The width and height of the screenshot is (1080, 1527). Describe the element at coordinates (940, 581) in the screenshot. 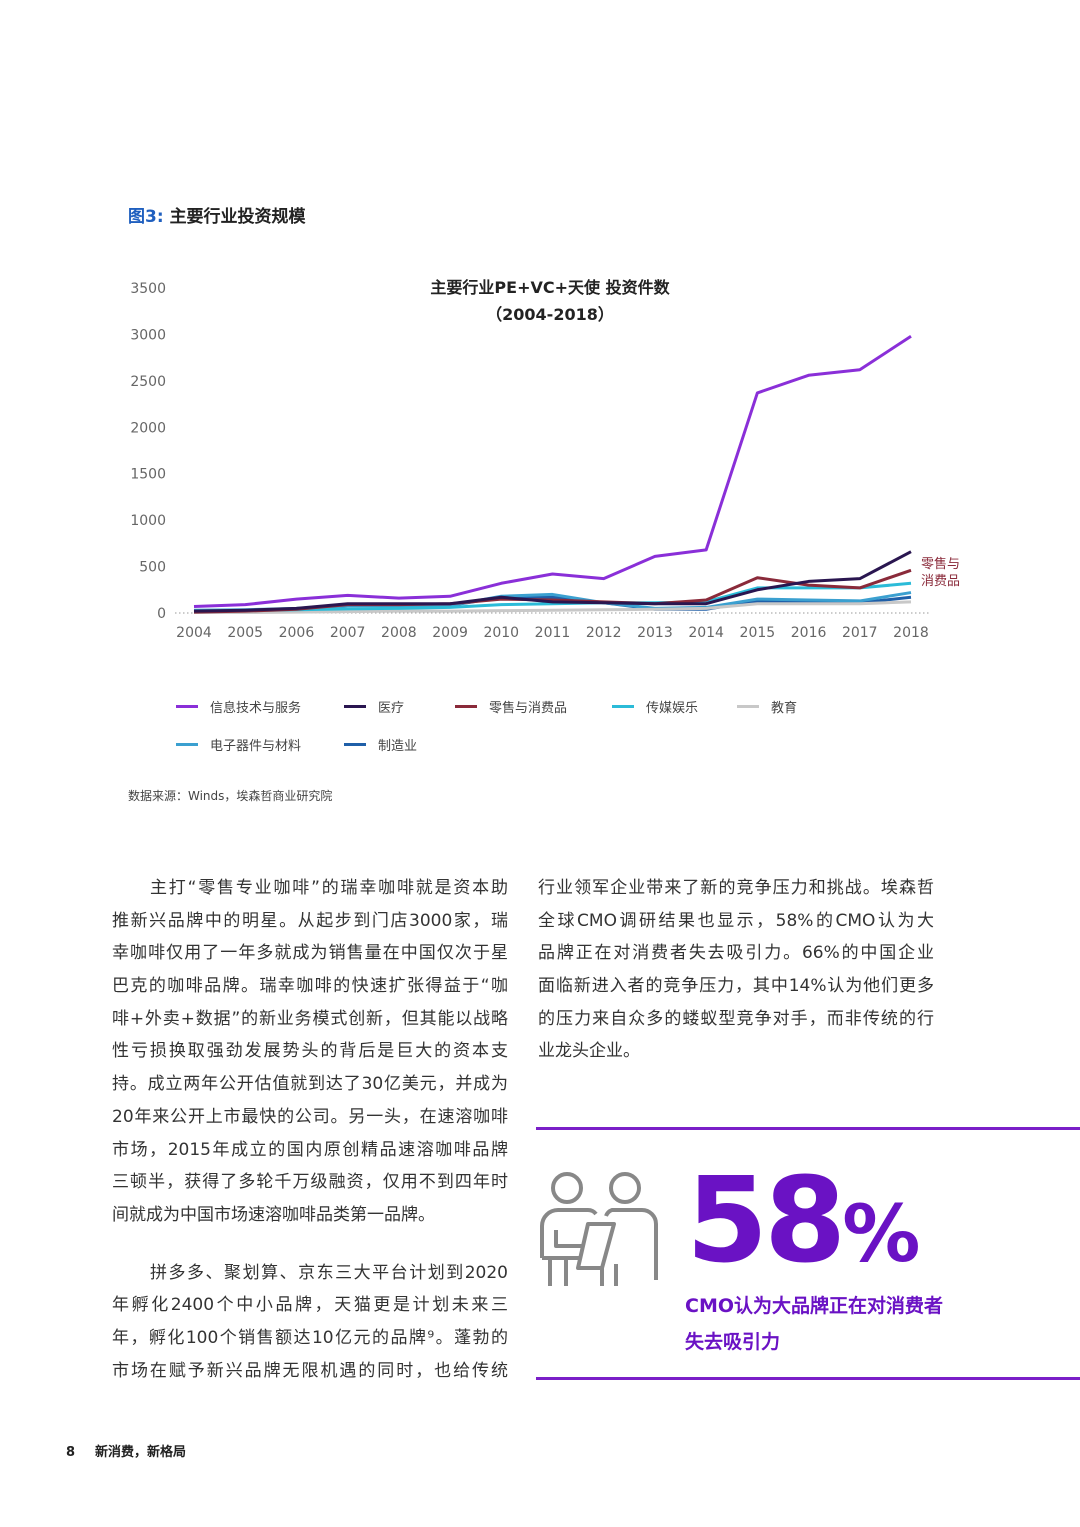

I see `annotation-line2: 消费品` at that location.